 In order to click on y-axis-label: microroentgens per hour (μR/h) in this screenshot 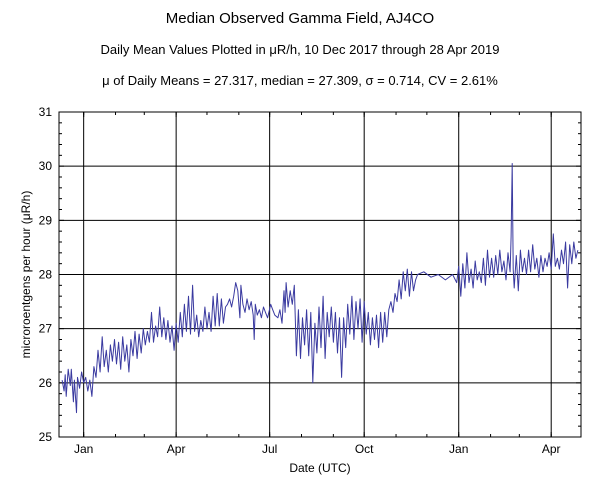, I will do `click(26, 275)`.